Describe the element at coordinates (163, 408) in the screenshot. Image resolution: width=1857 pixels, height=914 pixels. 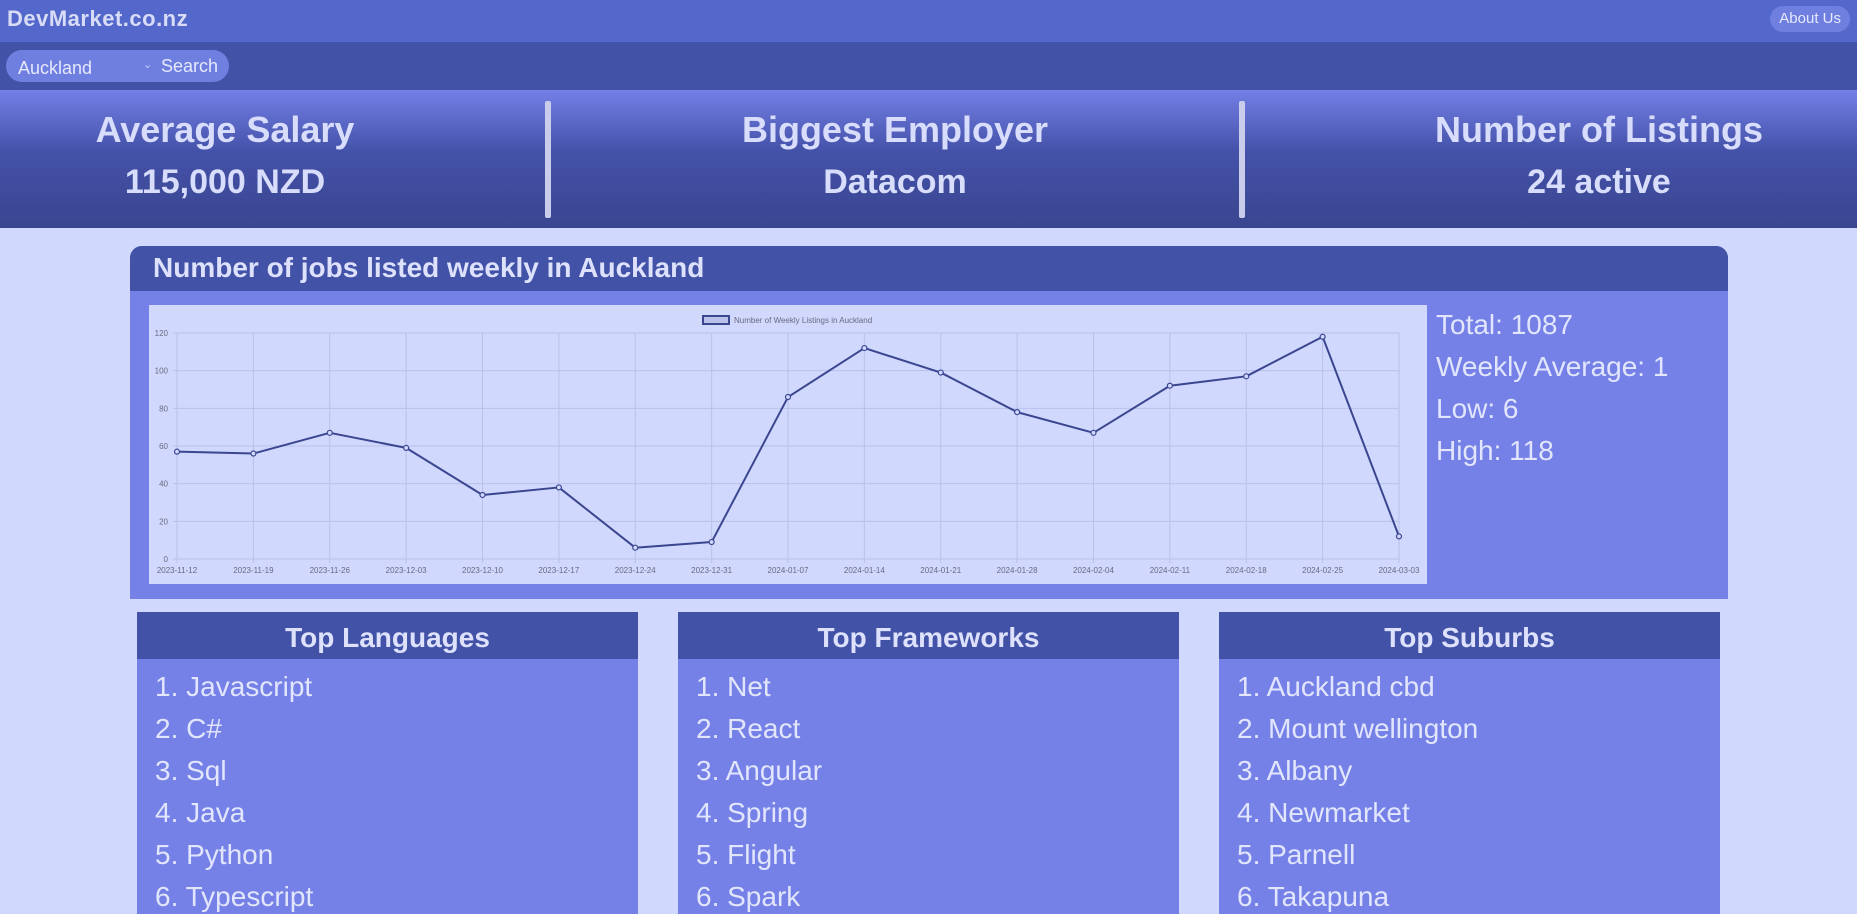
I see `y-tick-label: 80` at that location.